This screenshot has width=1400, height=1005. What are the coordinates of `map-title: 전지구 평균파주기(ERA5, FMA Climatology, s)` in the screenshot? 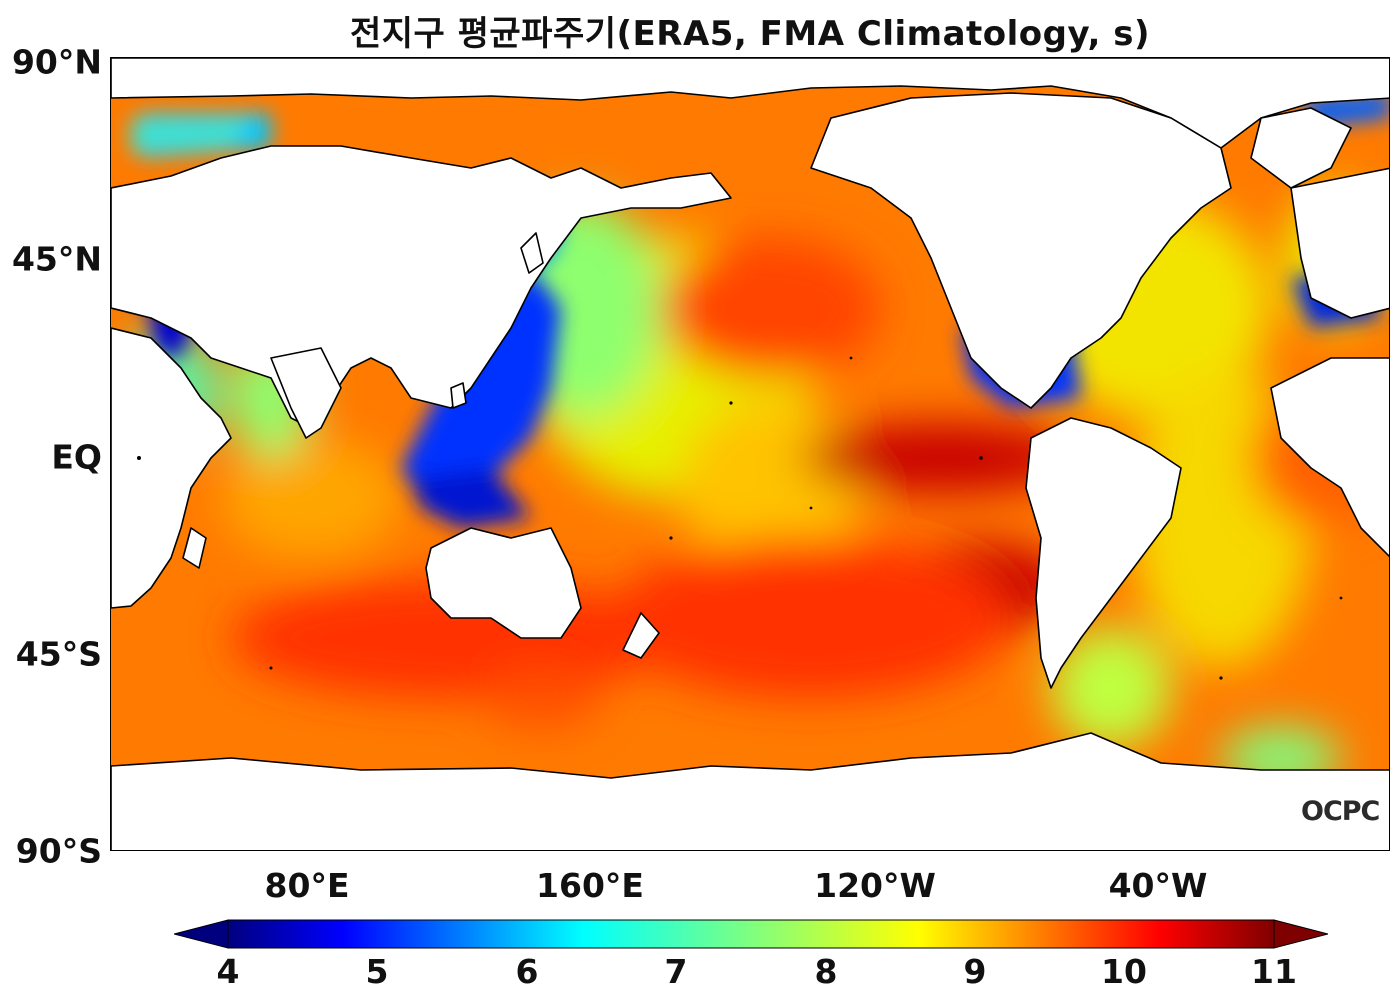 It's located at (750, 34).